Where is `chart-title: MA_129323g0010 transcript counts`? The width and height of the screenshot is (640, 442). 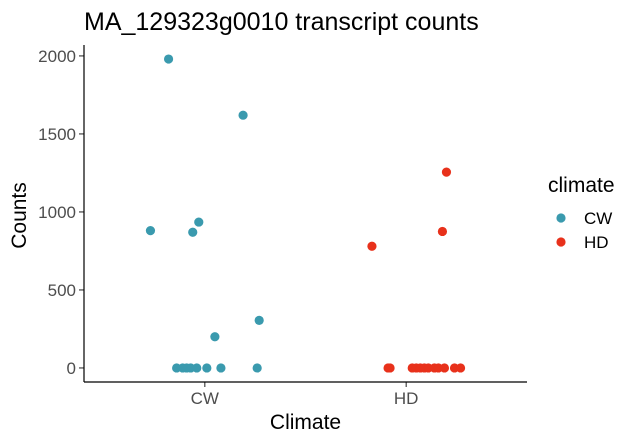 chart-title: MA_129323g0010 transcript counts is located at coordinates (281, 22).